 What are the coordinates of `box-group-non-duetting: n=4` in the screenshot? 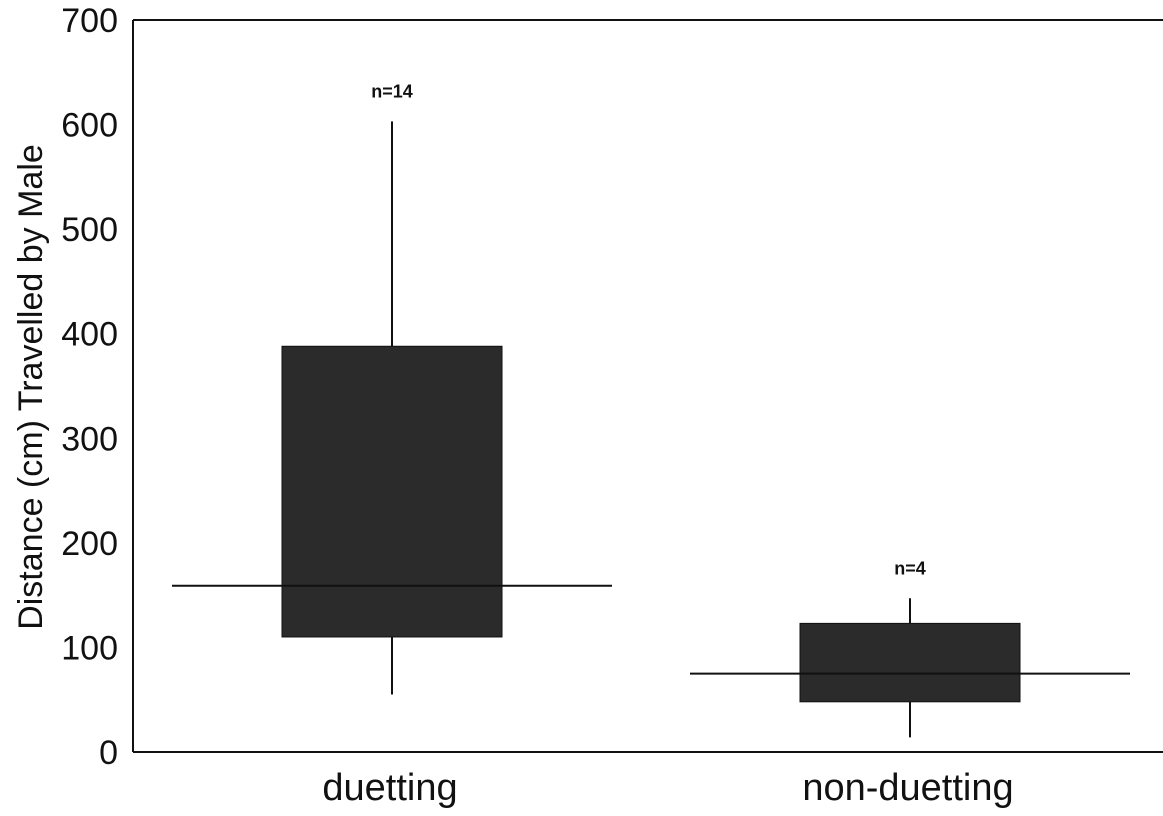 It's located at (910, 648).